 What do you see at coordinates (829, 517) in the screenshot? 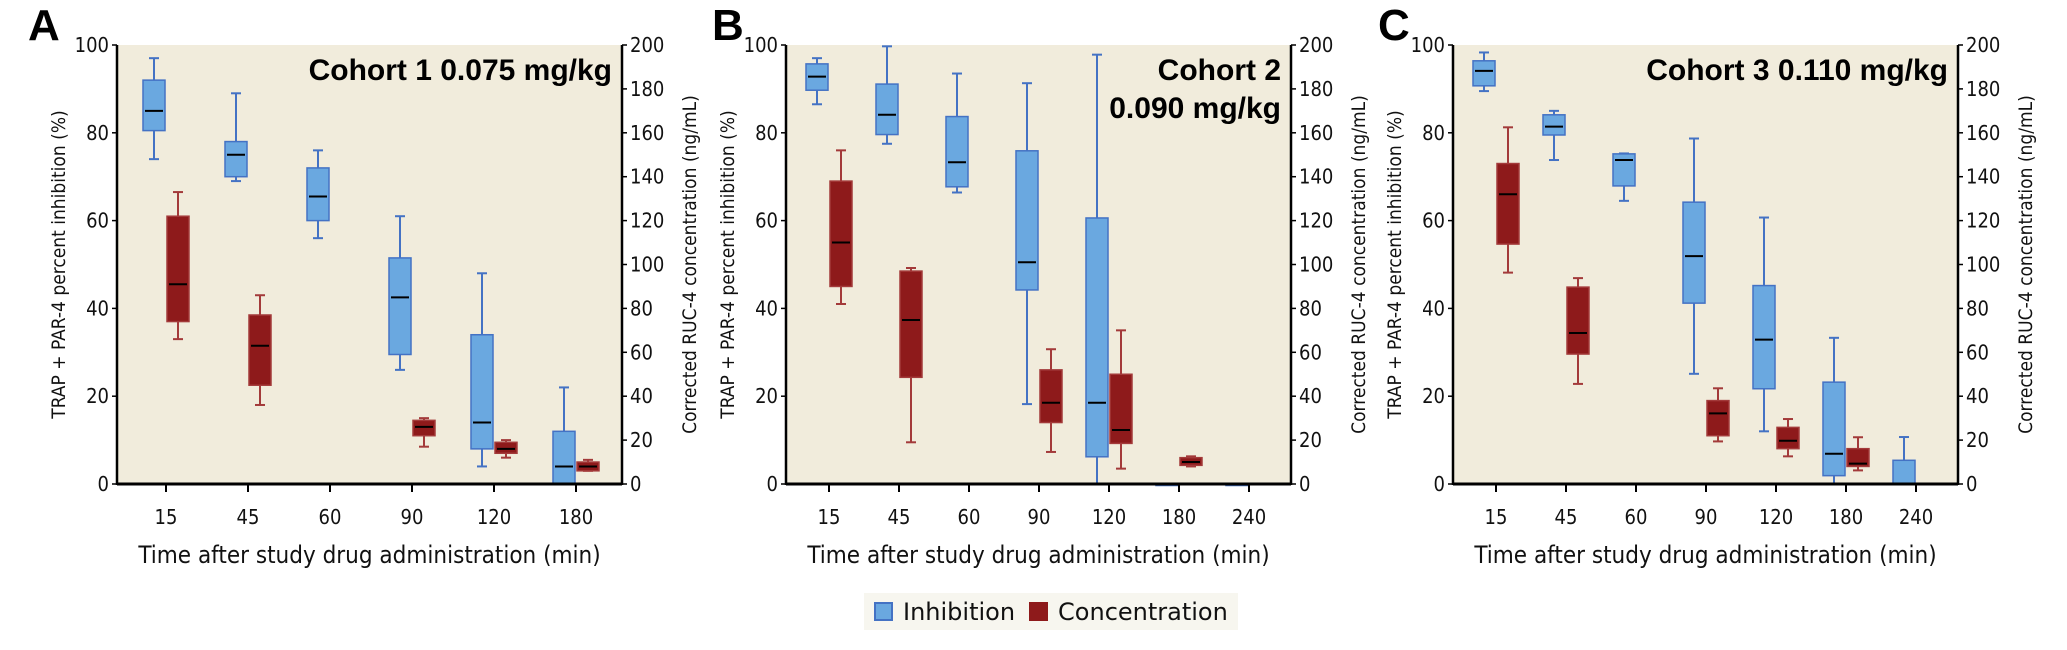
I see `x-tick-label-b-15: 15` at bounding box center [829, 517].